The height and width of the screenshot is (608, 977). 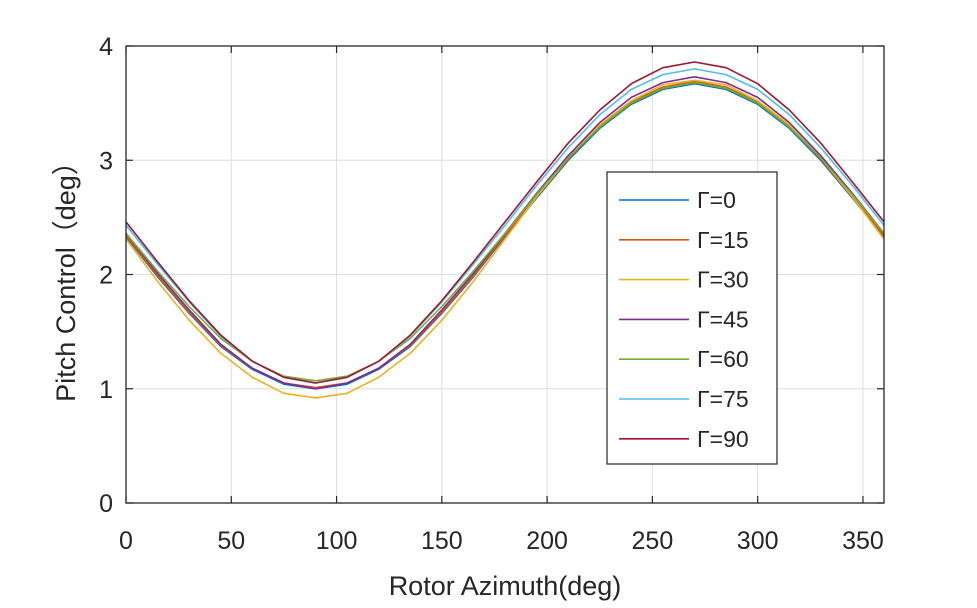 I want to click on x-tick-label: 300, so click(x=758, y=541).